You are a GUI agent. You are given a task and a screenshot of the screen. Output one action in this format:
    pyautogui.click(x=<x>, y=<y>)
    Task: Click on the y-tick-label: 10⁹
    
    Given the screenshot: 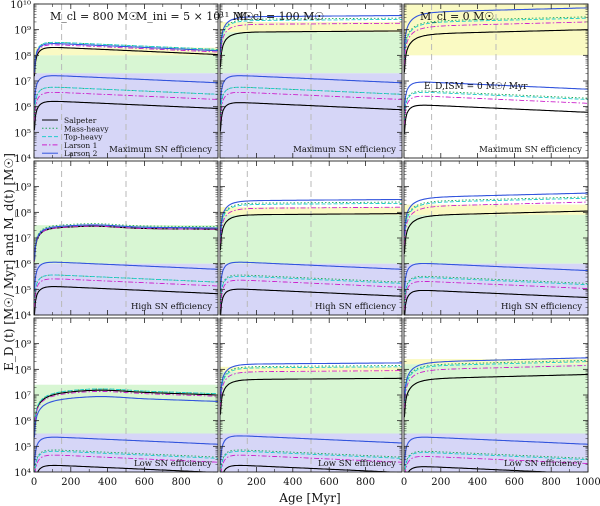 What is the action you would take?
    pyautogui.click(x=22, y=188)
    